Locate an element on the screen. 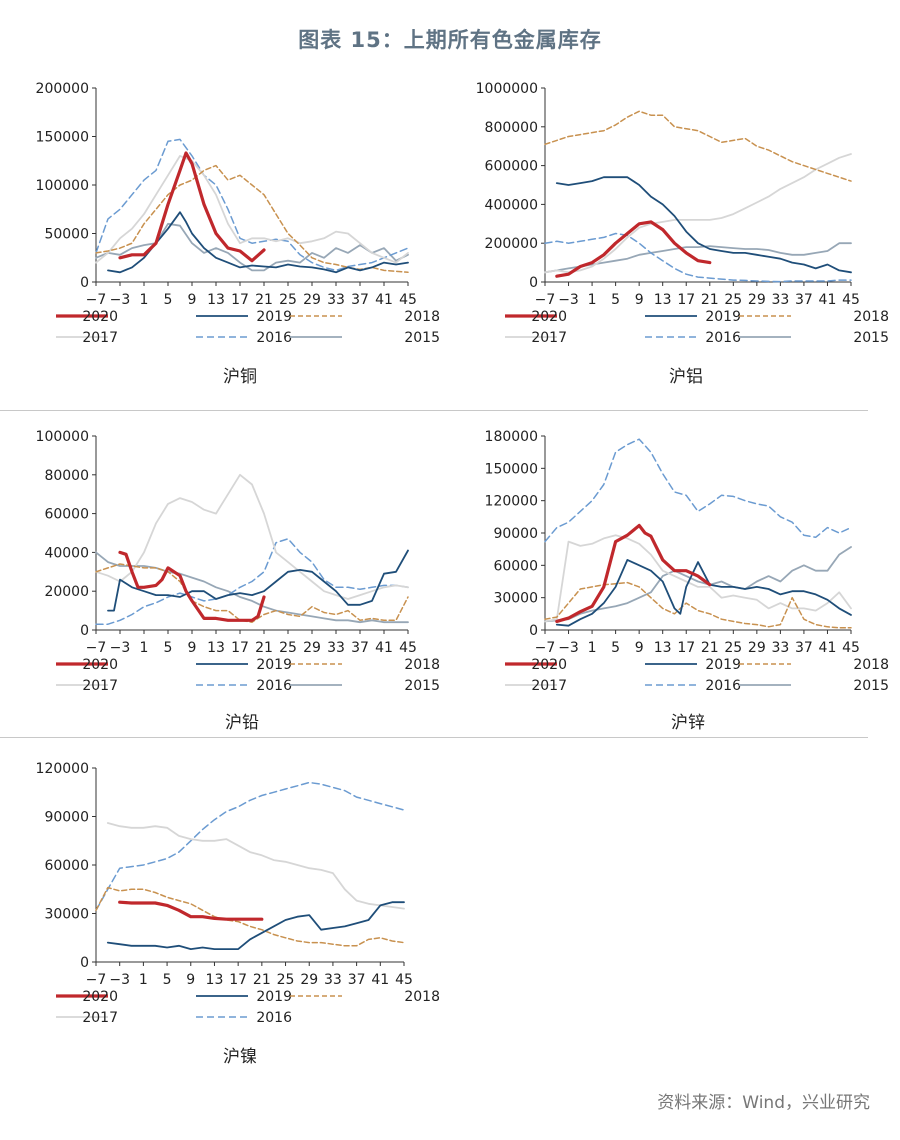  legend-label-2019: 2019 is located at coordinates (274, 665).